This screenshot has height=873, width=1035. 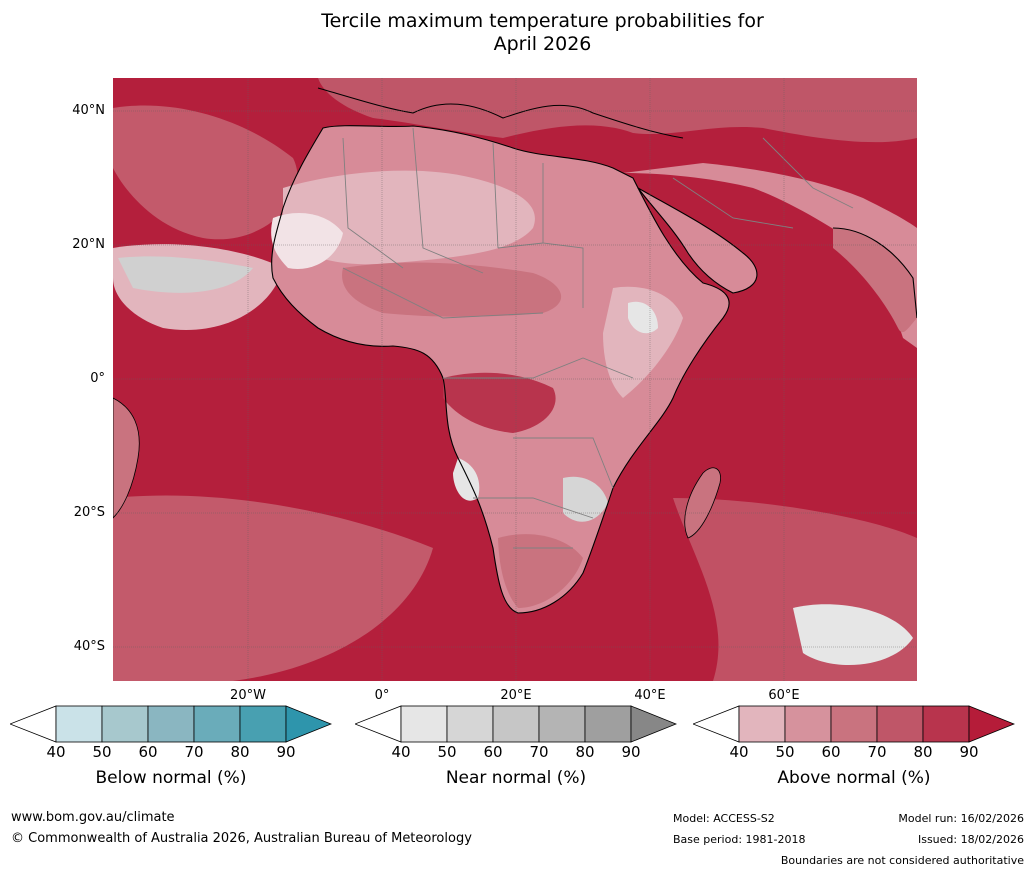 What do you see at coordinates (493, 752) in the screenshot?
I see `near-normal-tick-60: 60` at bounding box center [493, 752].